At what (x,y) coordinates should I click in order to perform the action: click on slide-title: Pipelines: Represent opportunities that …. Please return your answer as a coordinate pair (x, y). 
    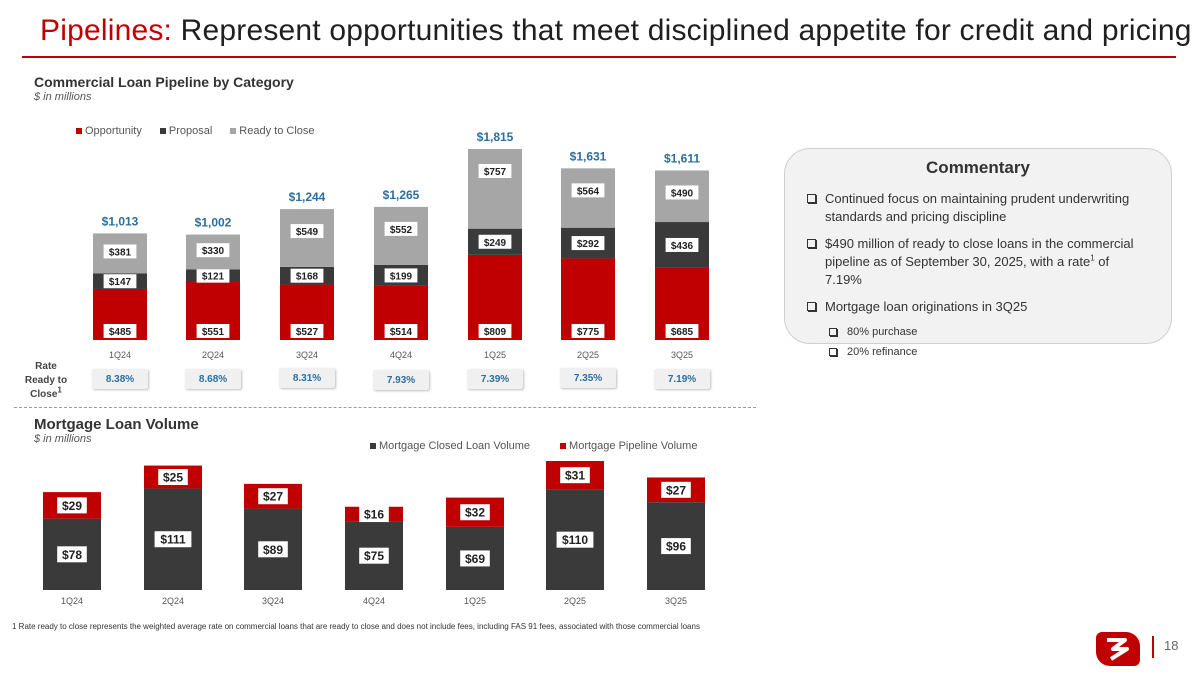
    Looking at the image, I should click on (616, 31).